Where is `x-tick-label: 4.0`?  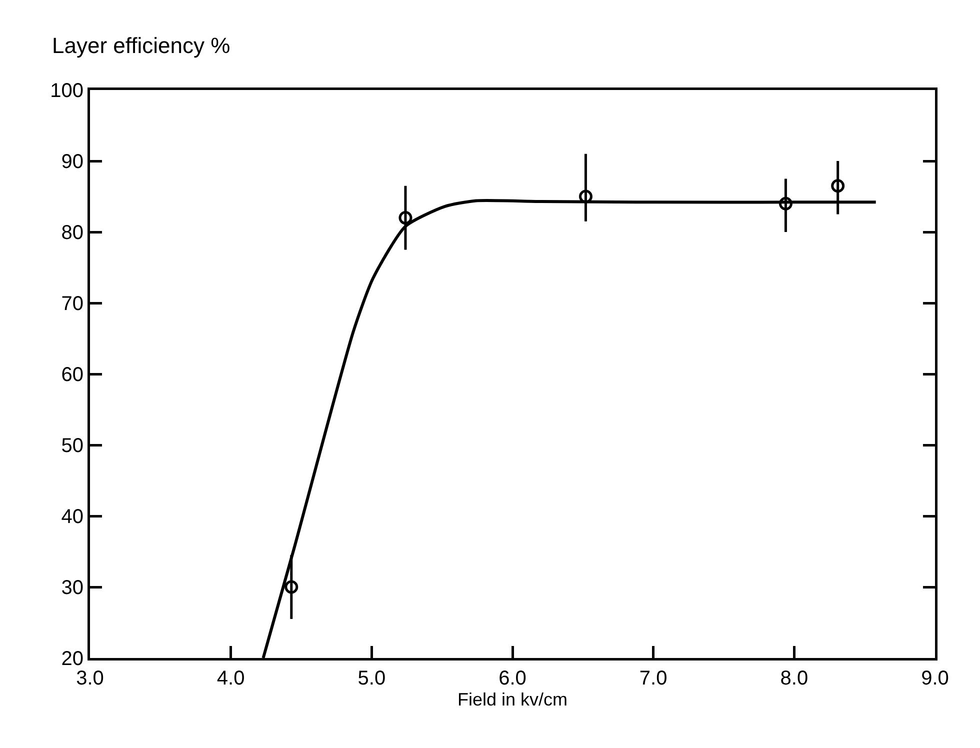 x-tick-label: 4.0 is located at coordinates (230, 679).